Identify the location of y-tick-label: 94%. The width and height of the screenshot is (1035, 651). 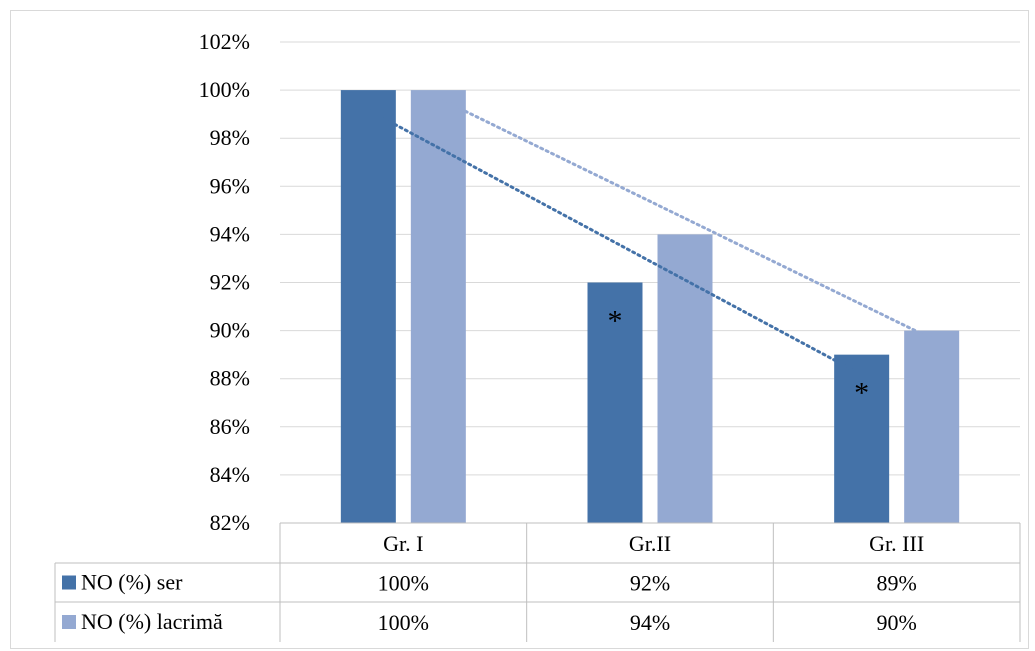
(230, 233).